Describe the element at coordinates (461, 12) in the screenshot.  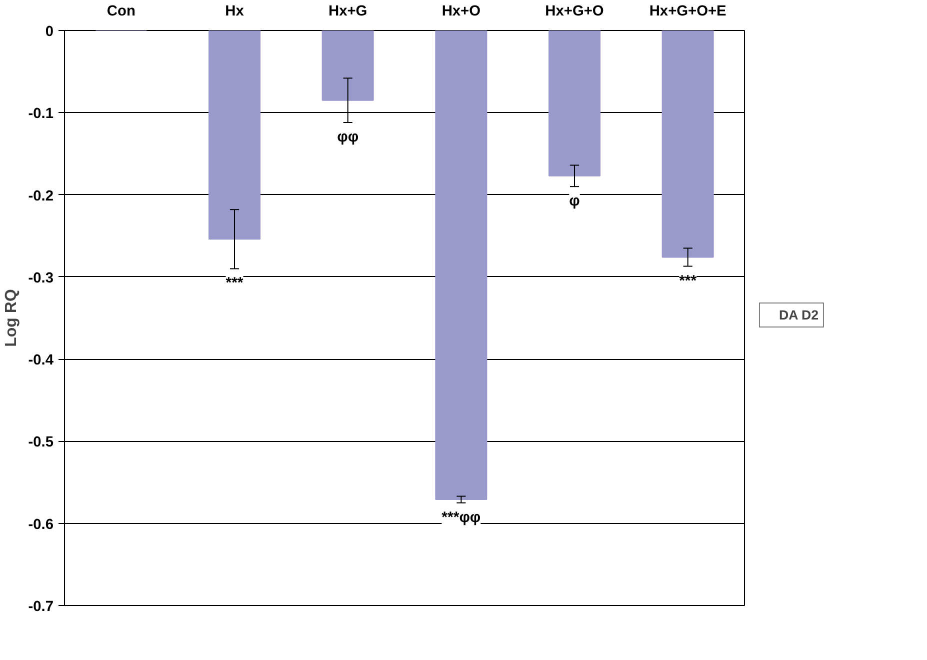
I see `x-tick-label: Hx+O` at that location.